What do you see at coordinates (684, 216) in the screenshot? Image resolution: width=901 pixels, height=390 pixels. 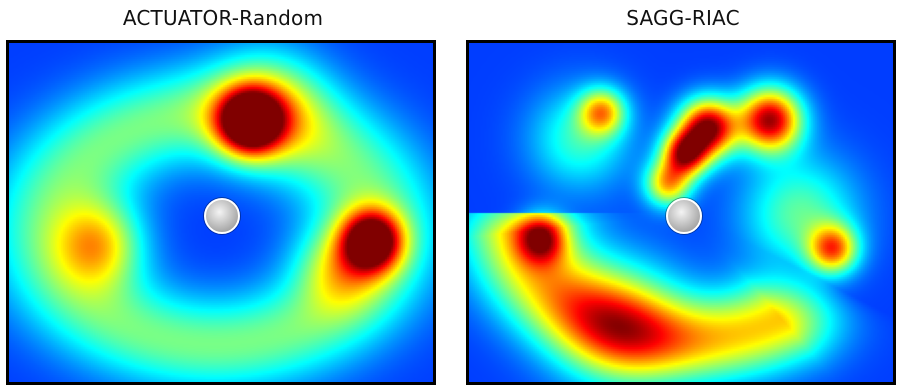 I see `origin-marker-right` at bounding box center [684, 216].